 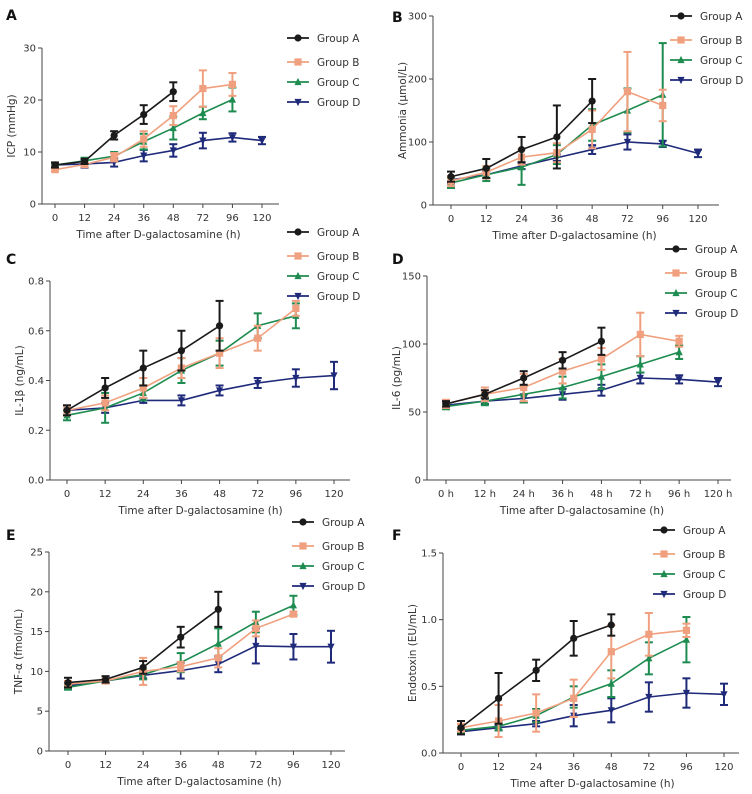 What do you see at coordinates (429, 554) in the screenshot?
I see `y-tick-label: 1.5` at bounding box center [429, 554].